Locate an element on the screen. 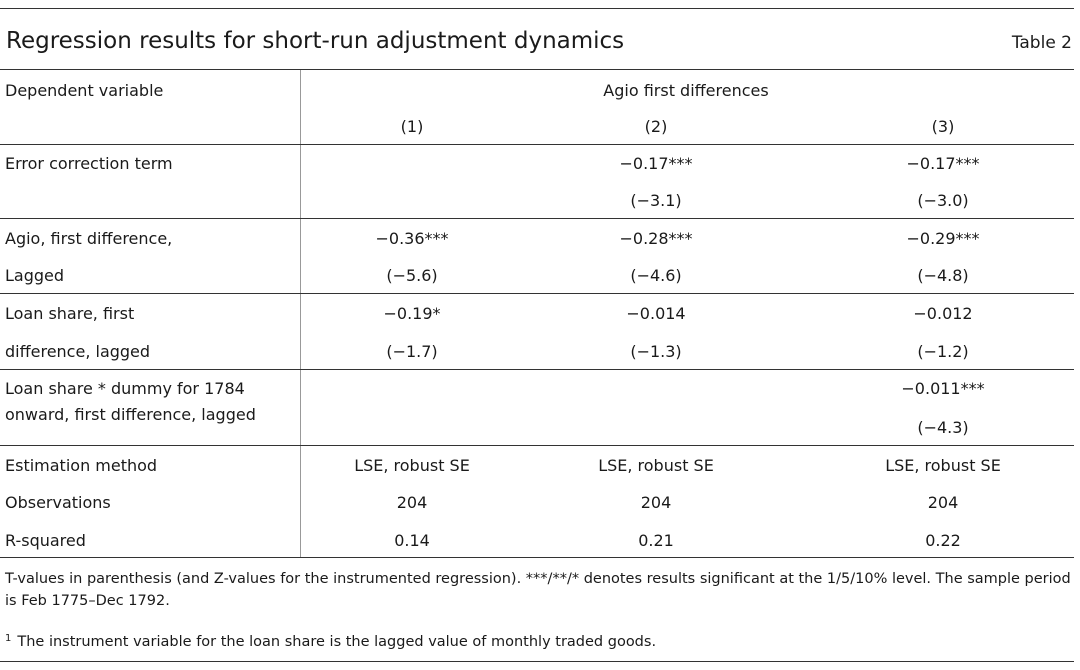 This screenshot has width=1080, height=670. footnote-marker: 1 is located at coordinates (8, 638).